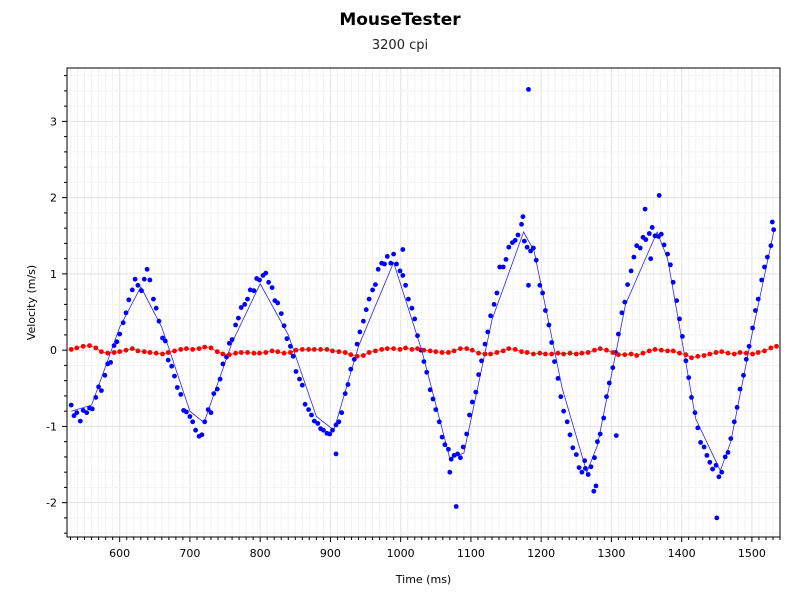 The width and height of the screenshot is (800, 600). What do you see at coordinates (401, 553) in the screenshot?
I see `x-tick-label: 1000` at bounding box center [401, 553].